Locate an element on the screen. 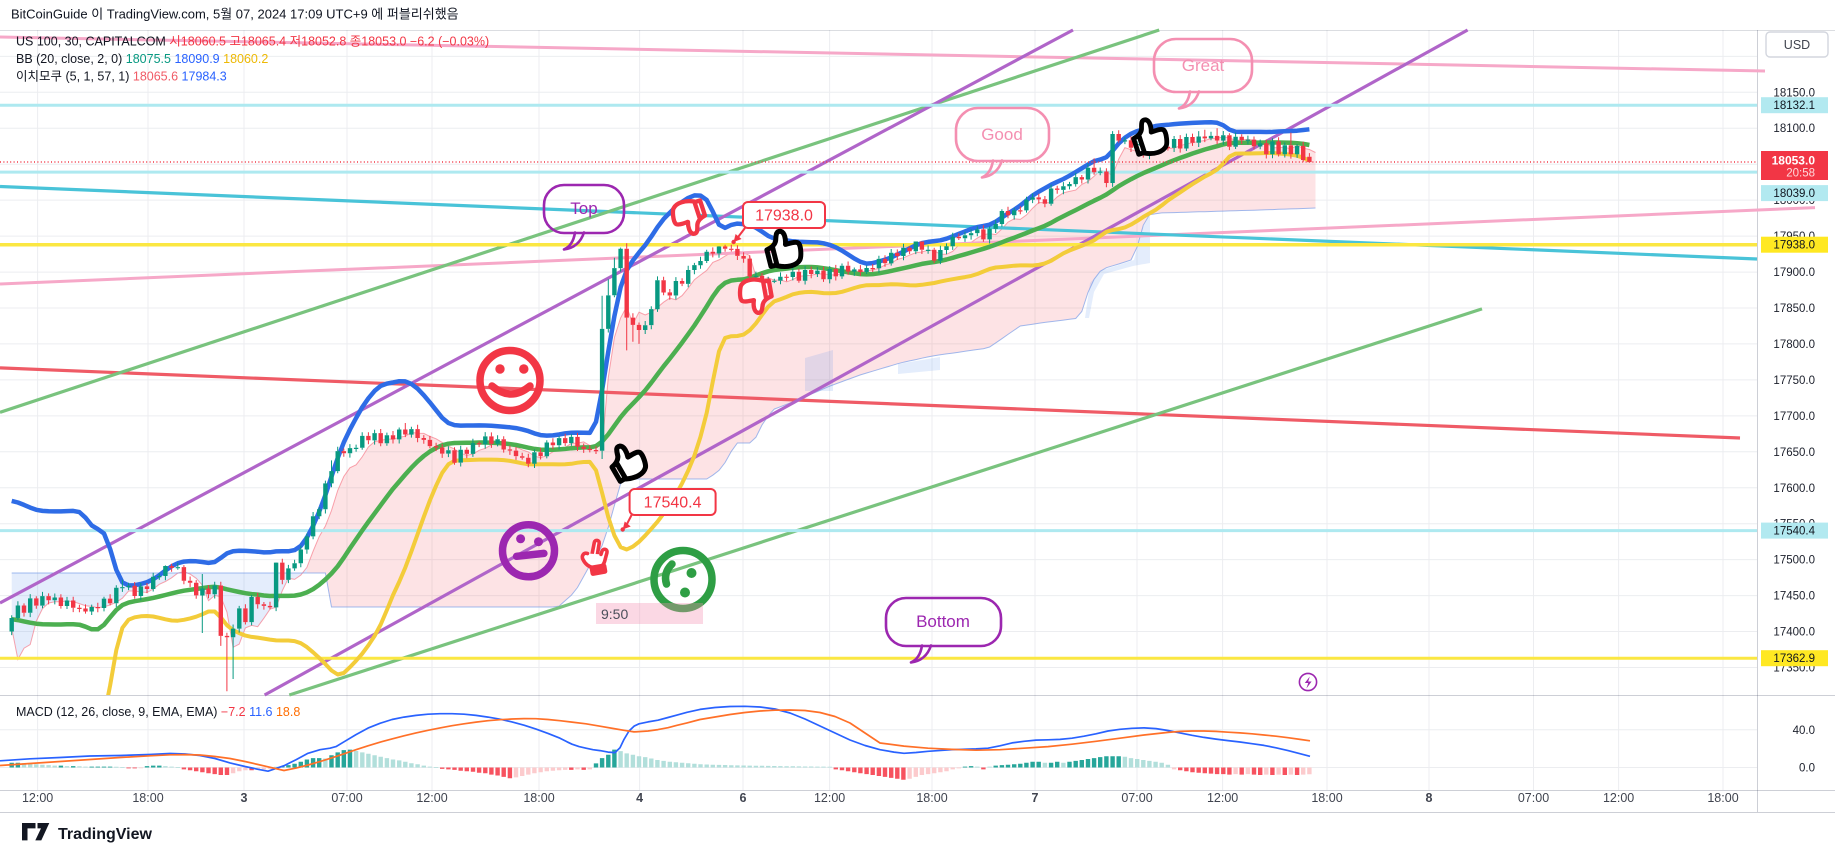  svg-text: Bottom is located at coordinates (943, 621).